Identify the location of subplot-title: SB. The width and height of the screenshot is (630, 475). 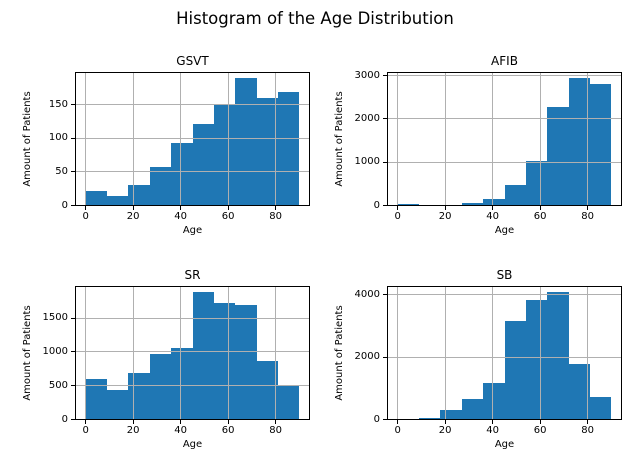
(504, 274).